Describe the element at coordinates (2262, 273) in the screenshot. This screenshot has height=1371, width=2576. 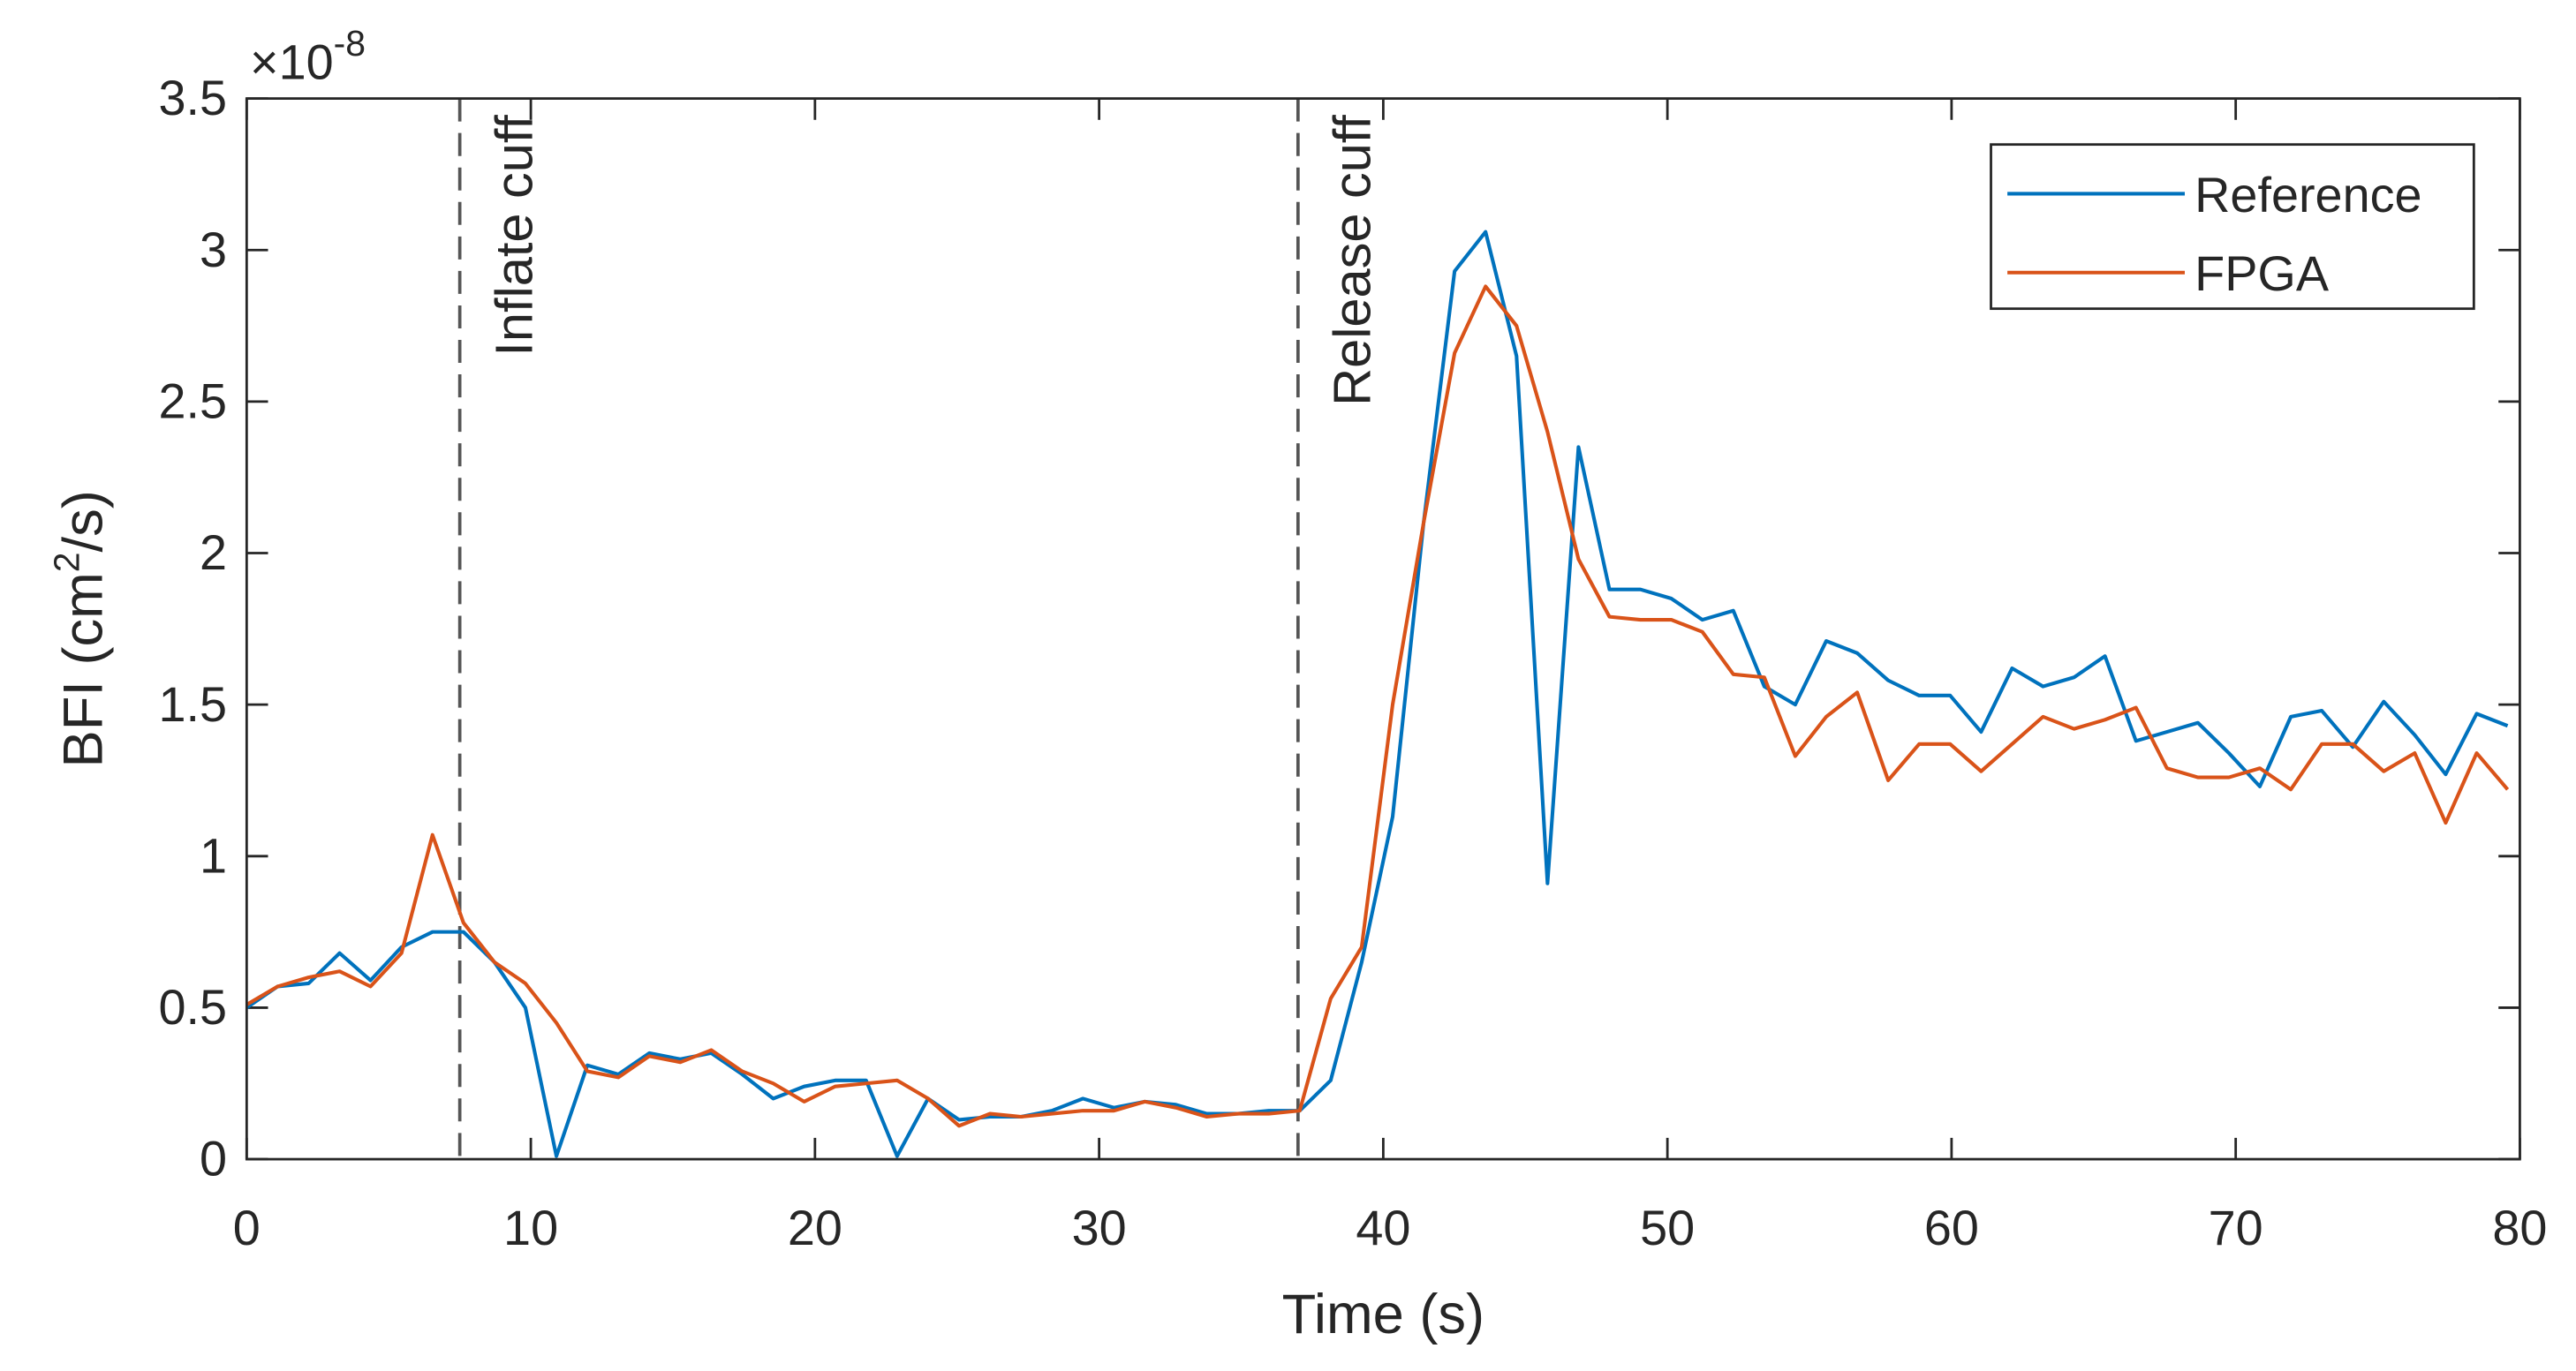
I see `legend-label: FPGA` at that location.